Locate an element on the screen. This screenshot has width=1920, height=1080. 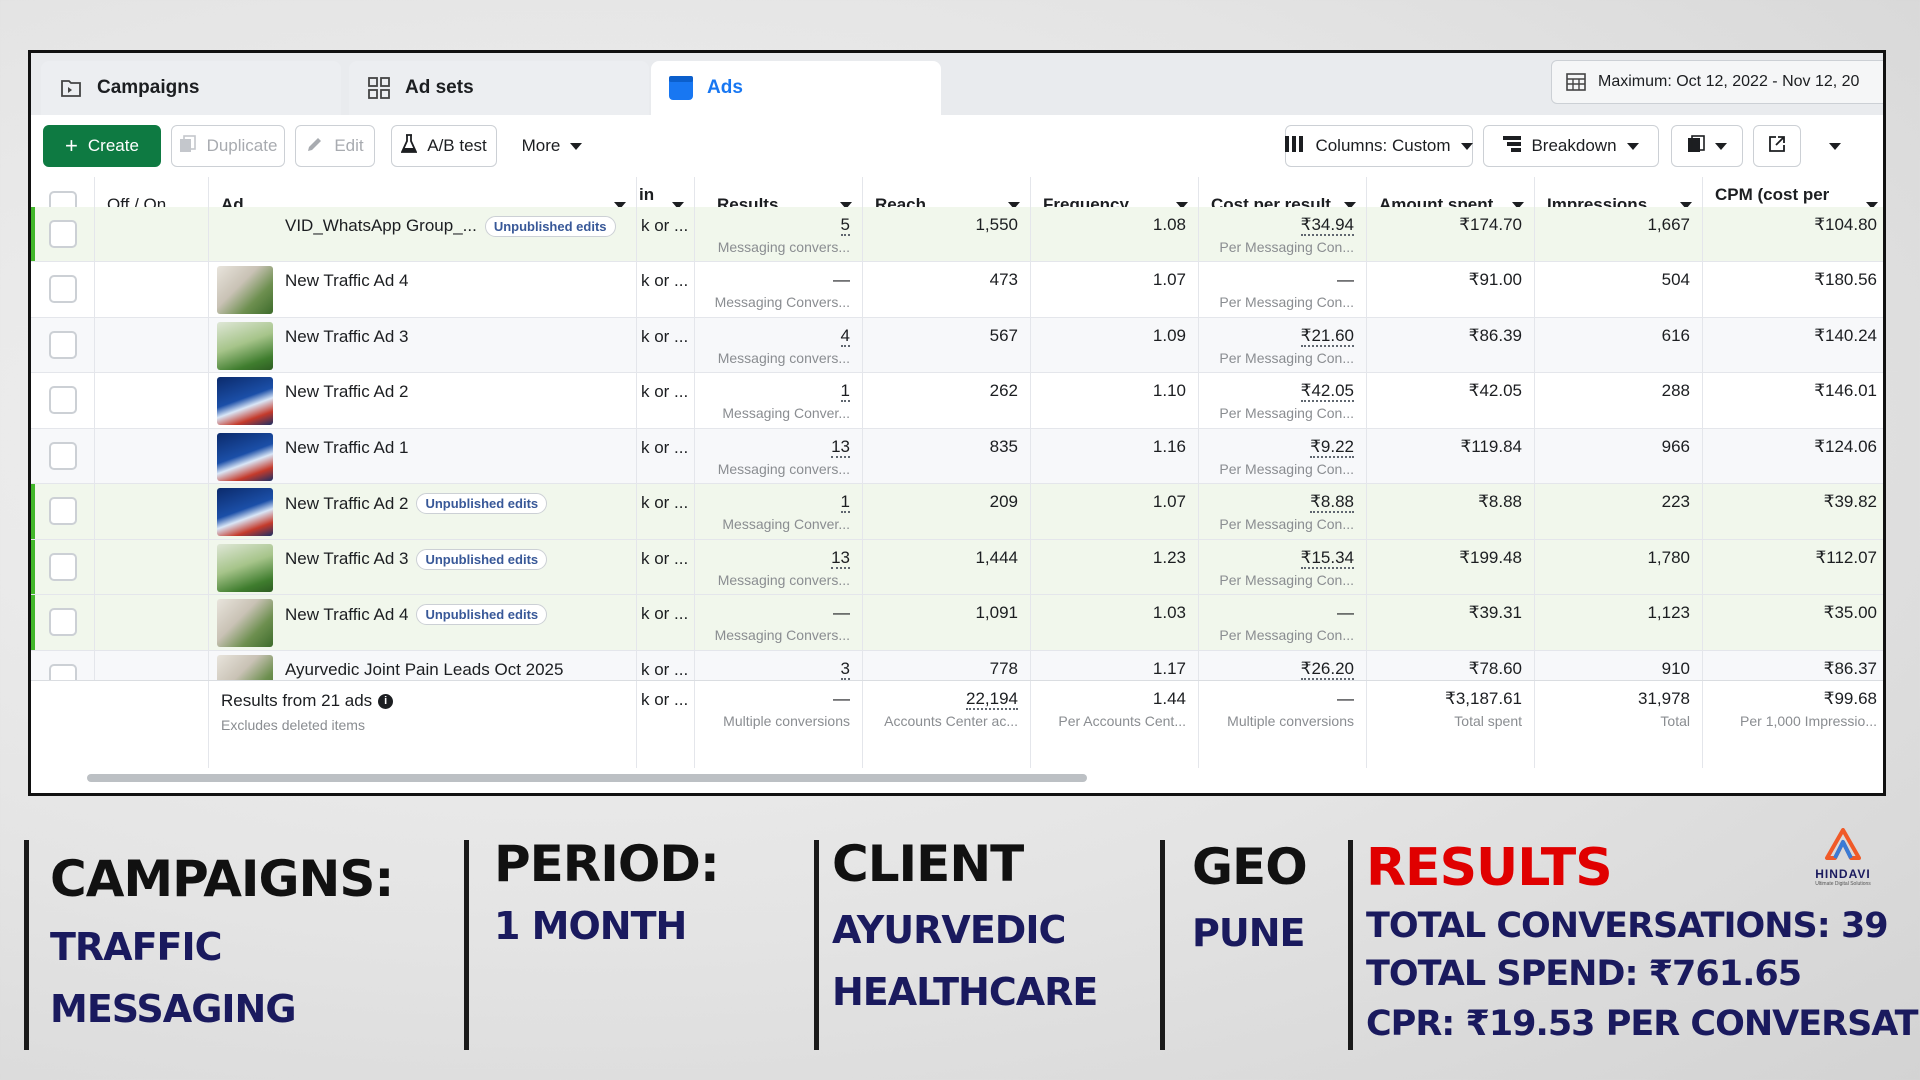
ad-name-cell: New Traffic Ad 4 Unpublished edits is located at coordinates (423, 622).